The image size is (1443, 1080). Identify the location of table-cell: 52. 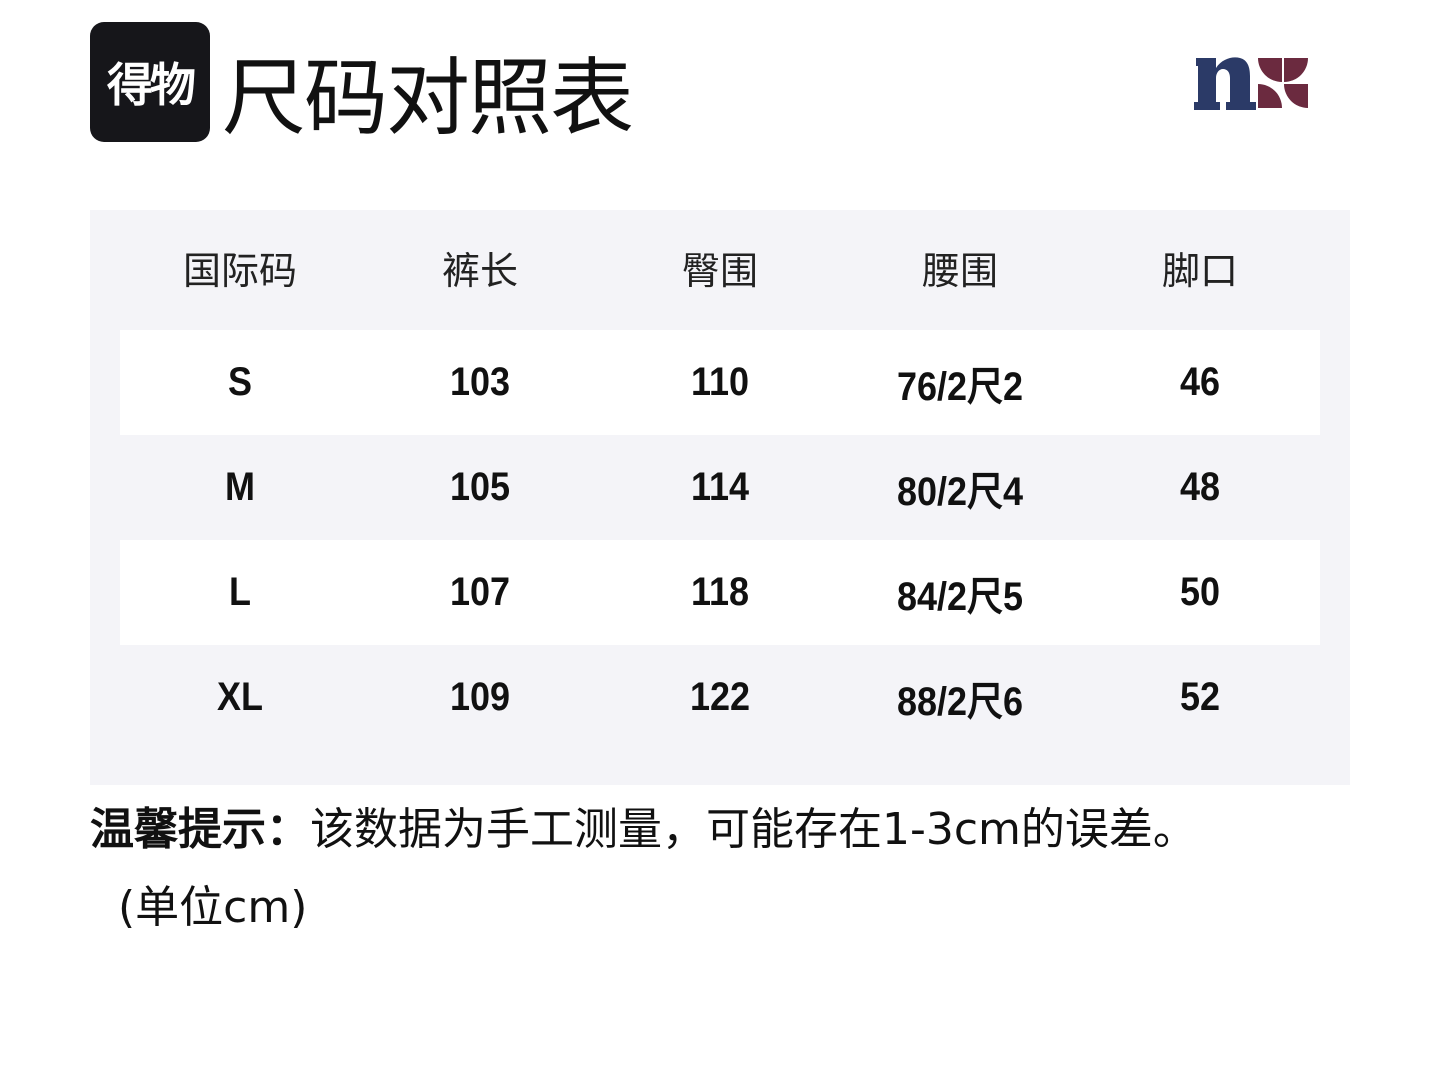
(1200, 697).